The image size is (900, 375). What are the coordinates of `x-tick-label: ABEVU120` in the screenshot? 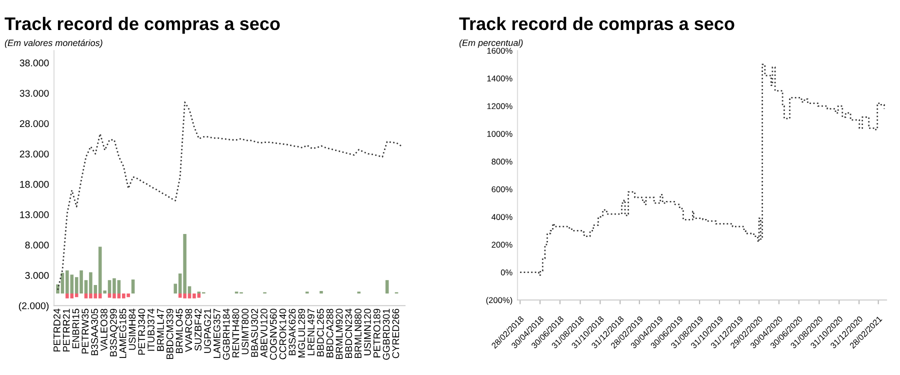 It's located at (264, 333).